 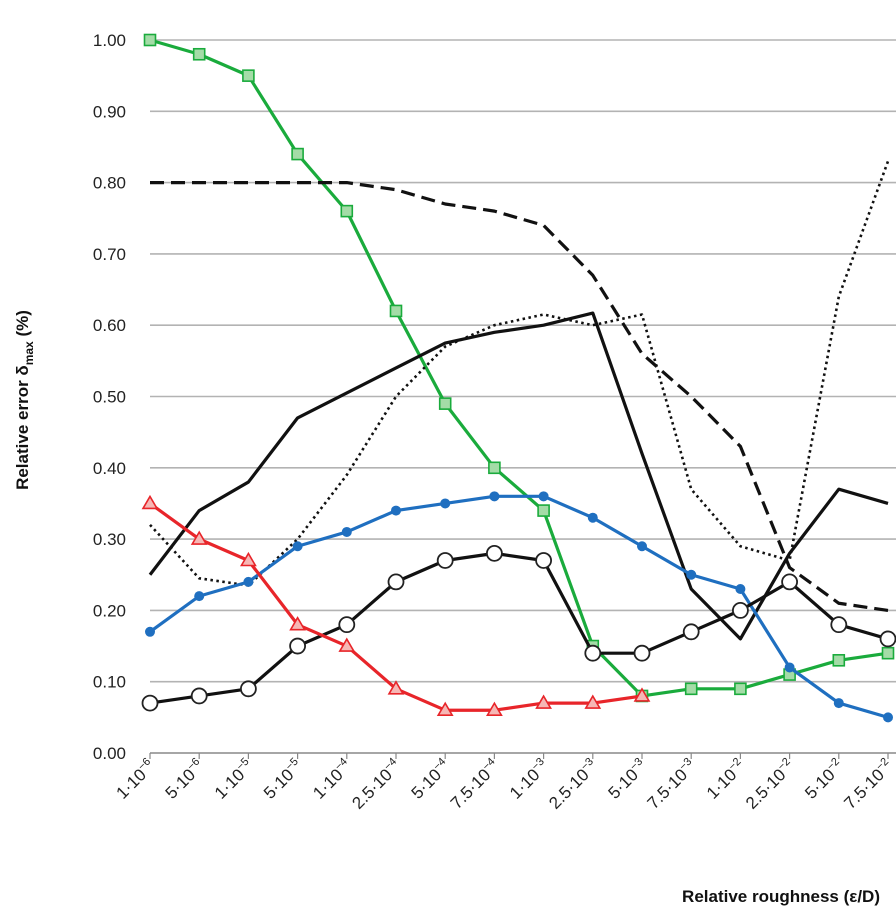 What do you see at coordinates (109, 753) in the screenshot?
I see `y-tick-label: 0.00` at bounding box center [109, 753].